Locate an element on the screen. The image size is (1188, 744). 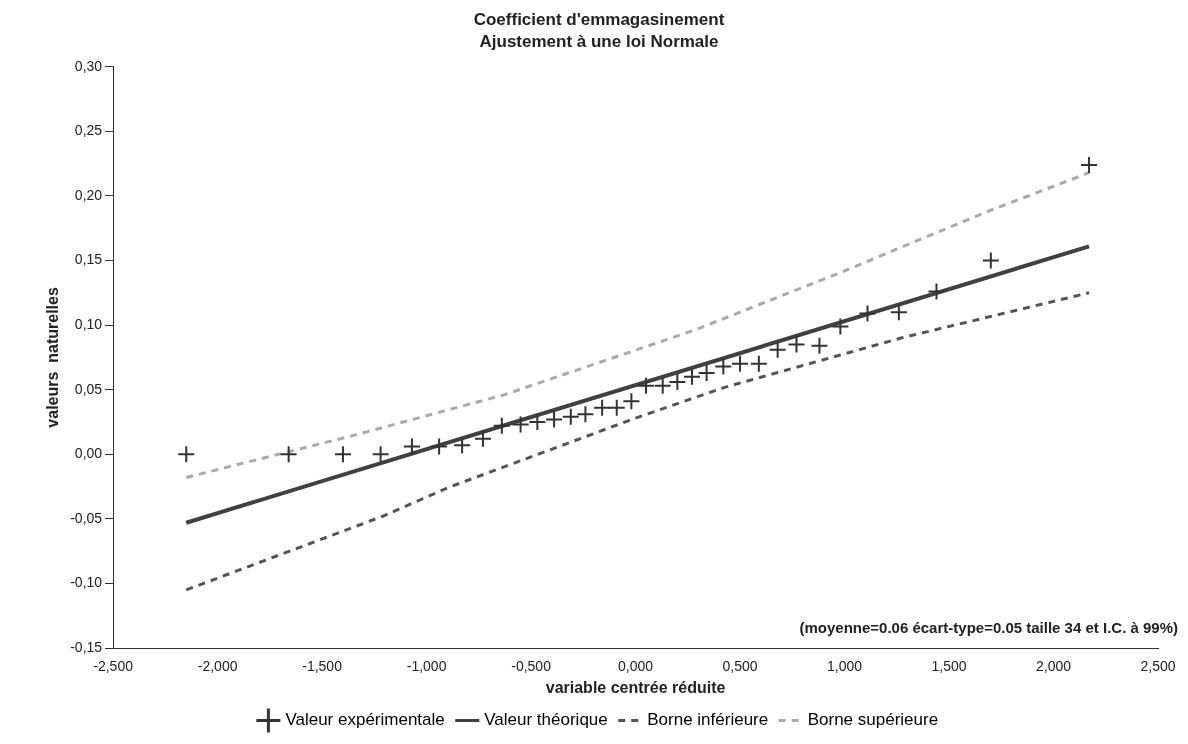
annotation: (moyenne=0.06 écart-type=0.05 taille 34 et I.C. à 99%) is located at coordinates (988, 627).